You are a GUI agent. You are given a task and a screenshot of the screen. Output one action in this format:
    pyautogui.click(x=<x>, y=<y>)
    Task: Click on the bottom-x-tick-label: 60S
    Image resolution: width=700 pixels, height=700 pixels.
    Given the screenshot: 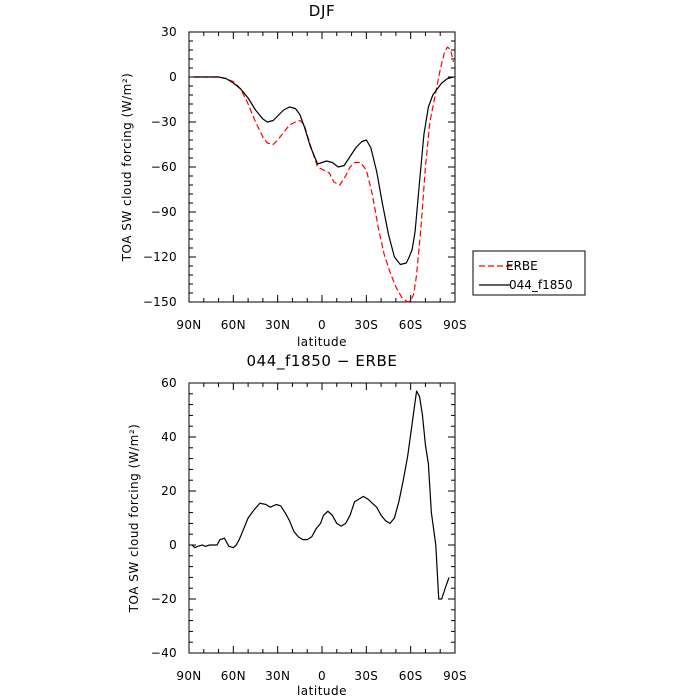 What is the action you would take?
    pyautogui.click(x=411, y=676)
    